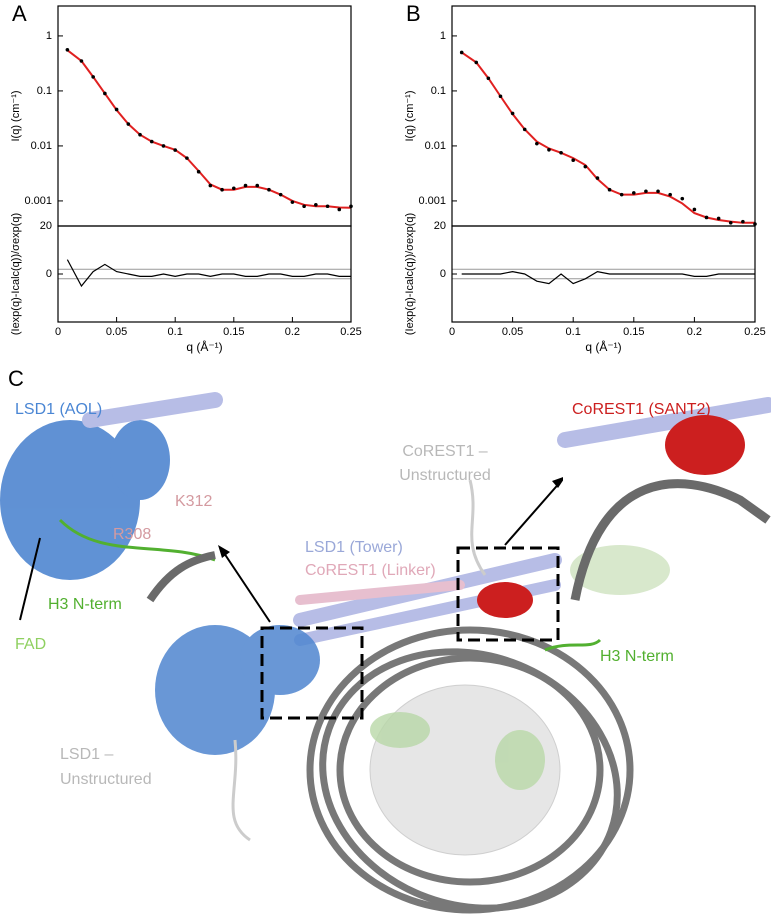 Image resolution: width=771 pixels, height=923 pixels. I want to click on y-tick-label: 20, so click(440, 226).